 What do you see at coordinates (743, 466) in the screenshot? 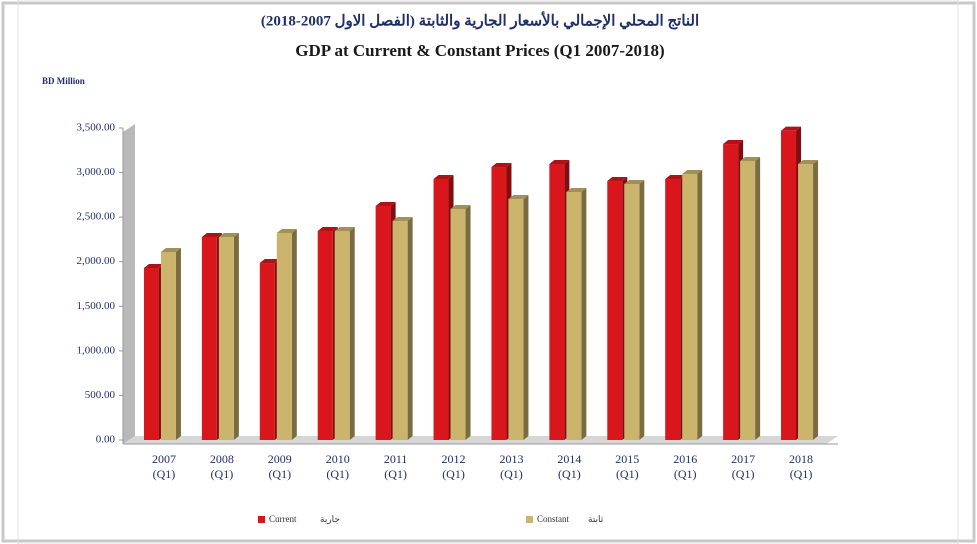
I see `x-tick-label: 2017 (Q1)` at bounding box center [743, 466].